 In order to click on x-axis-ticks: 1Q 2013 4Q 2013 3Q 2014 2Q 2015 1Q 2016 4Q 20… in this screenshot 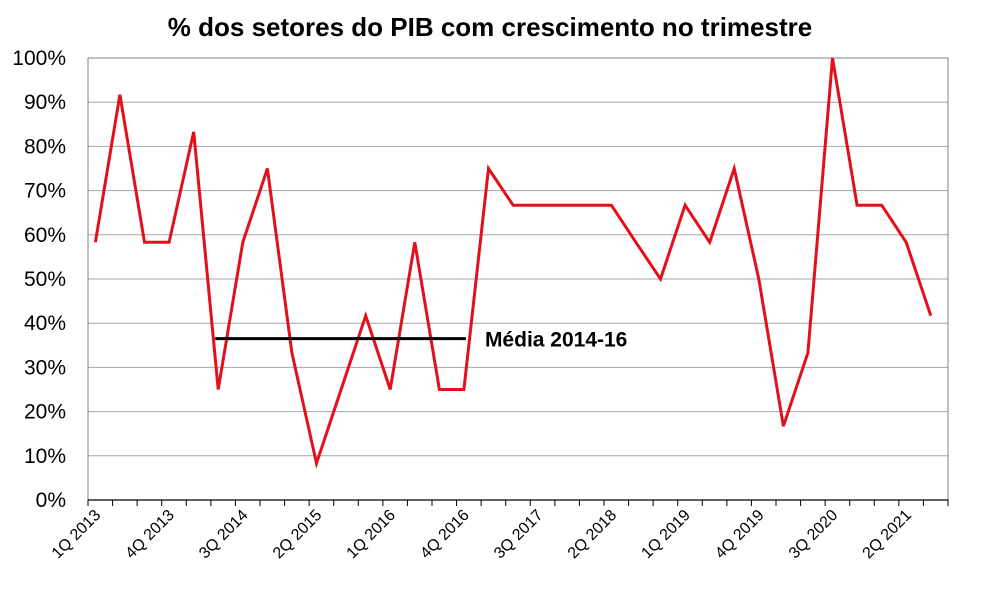, I will do `click(499, 530)`.